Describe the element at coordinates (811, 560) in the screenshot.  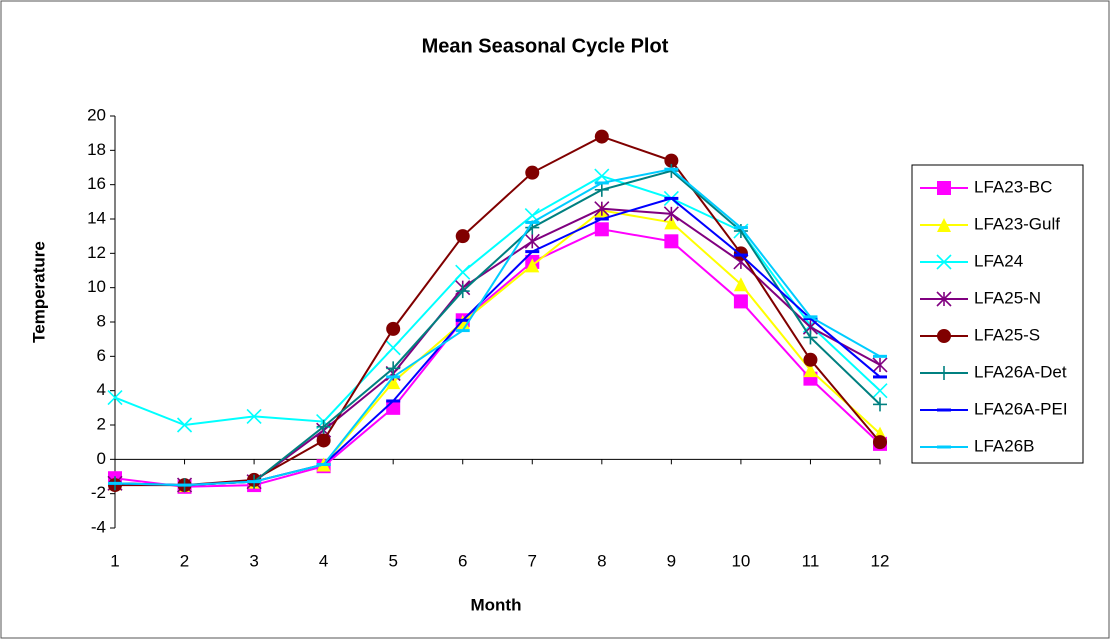
I see `x-tick-label: 11` at that location.